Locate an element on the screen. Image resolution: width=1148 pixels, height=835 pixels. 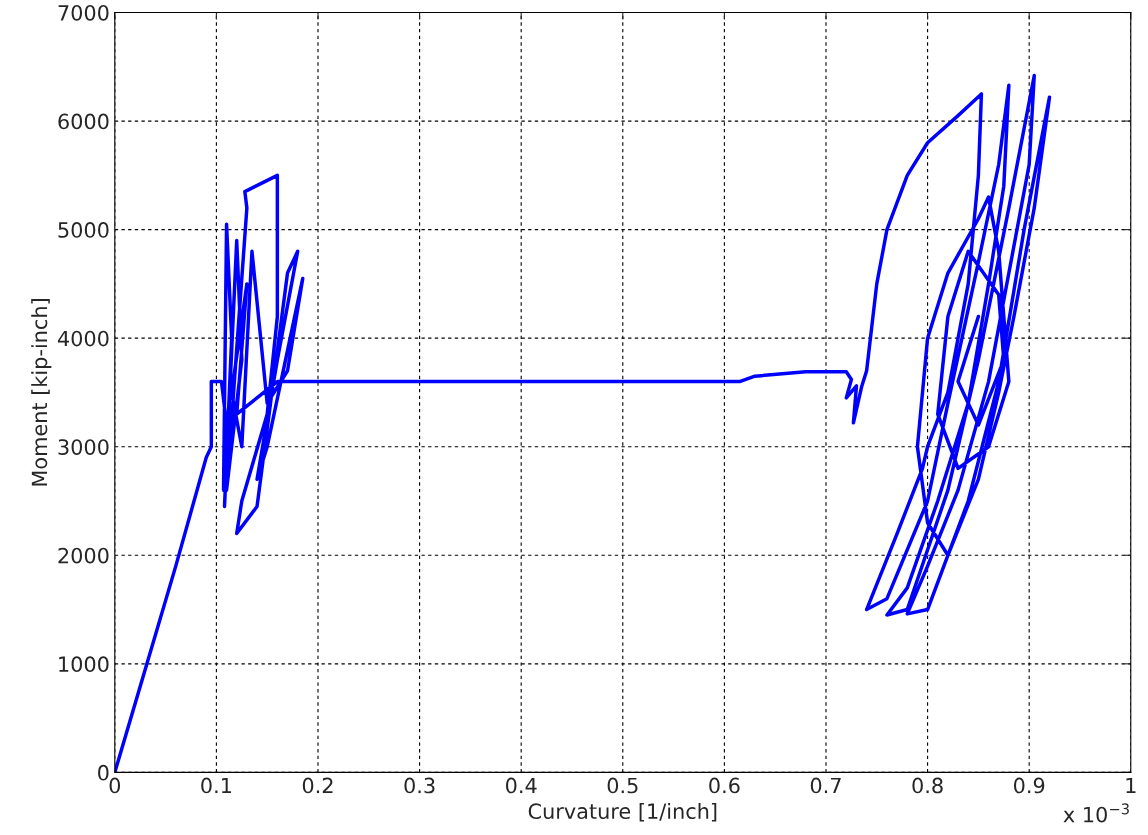
x-tick-label: 0.4 is located at coordinates (521, 785).